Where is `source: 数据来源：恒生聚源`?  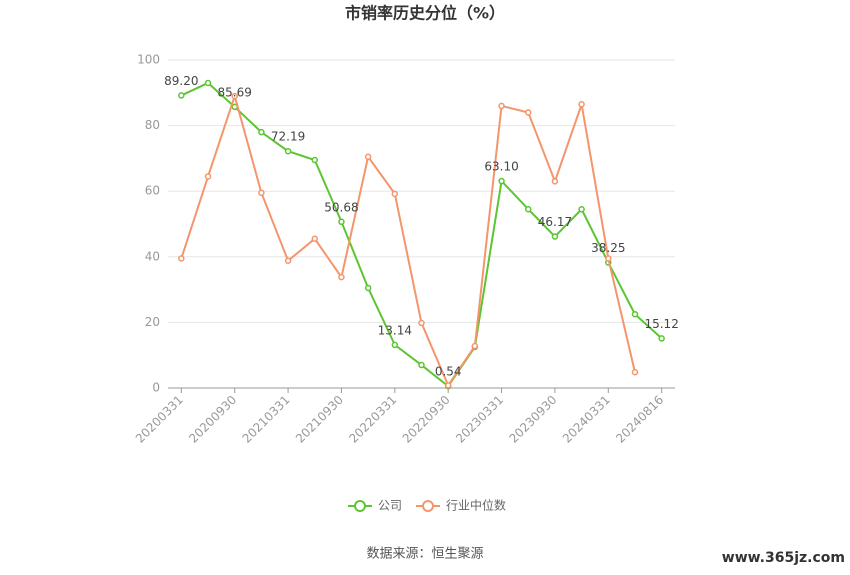
source: 数据来源：恒生聚源 is located at coordinates (424, 554).